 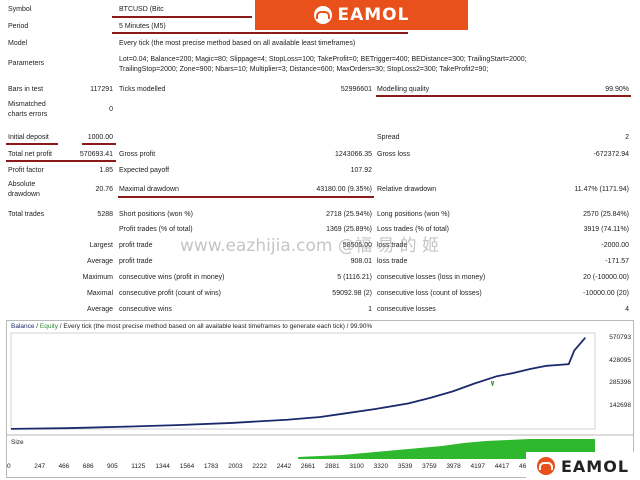 What do you see at coordinates (370, 309) in the screenshot?
I see `avg-cons-wins-value: 1` at bounding box center [370, 309].